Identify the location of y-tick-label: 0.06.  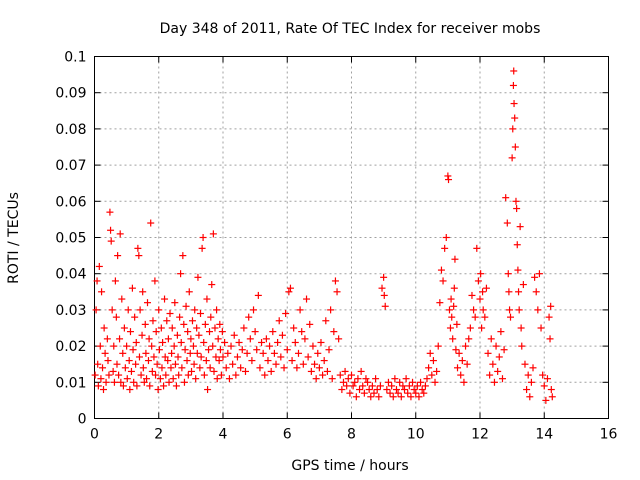
(70, 202).